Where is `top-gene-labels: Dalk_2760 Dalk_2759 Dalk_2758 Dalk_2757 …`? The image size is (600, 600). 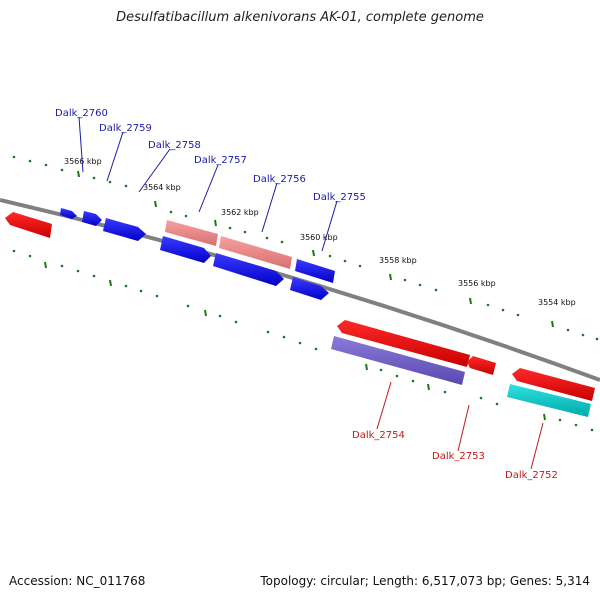
top-gene-labels: Dalk_2760 Dalk_2759 Dalk_2758 Dalk_2757 … is located at coordinates (210, 155).